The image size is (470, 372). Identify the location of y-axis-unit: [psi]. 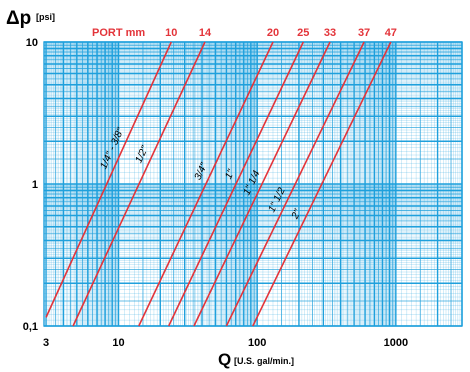
(45, 17).